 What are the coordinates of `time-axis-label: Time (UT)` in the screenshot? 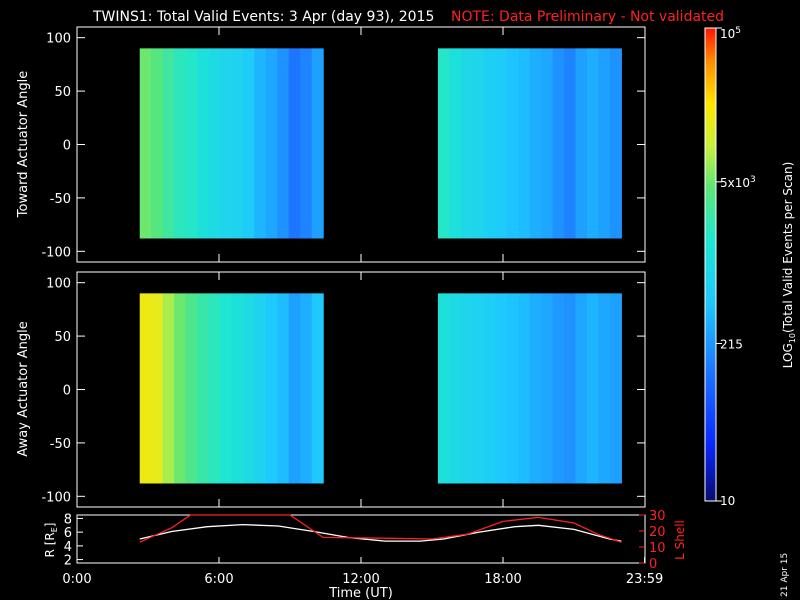 It's located at (360, 593).